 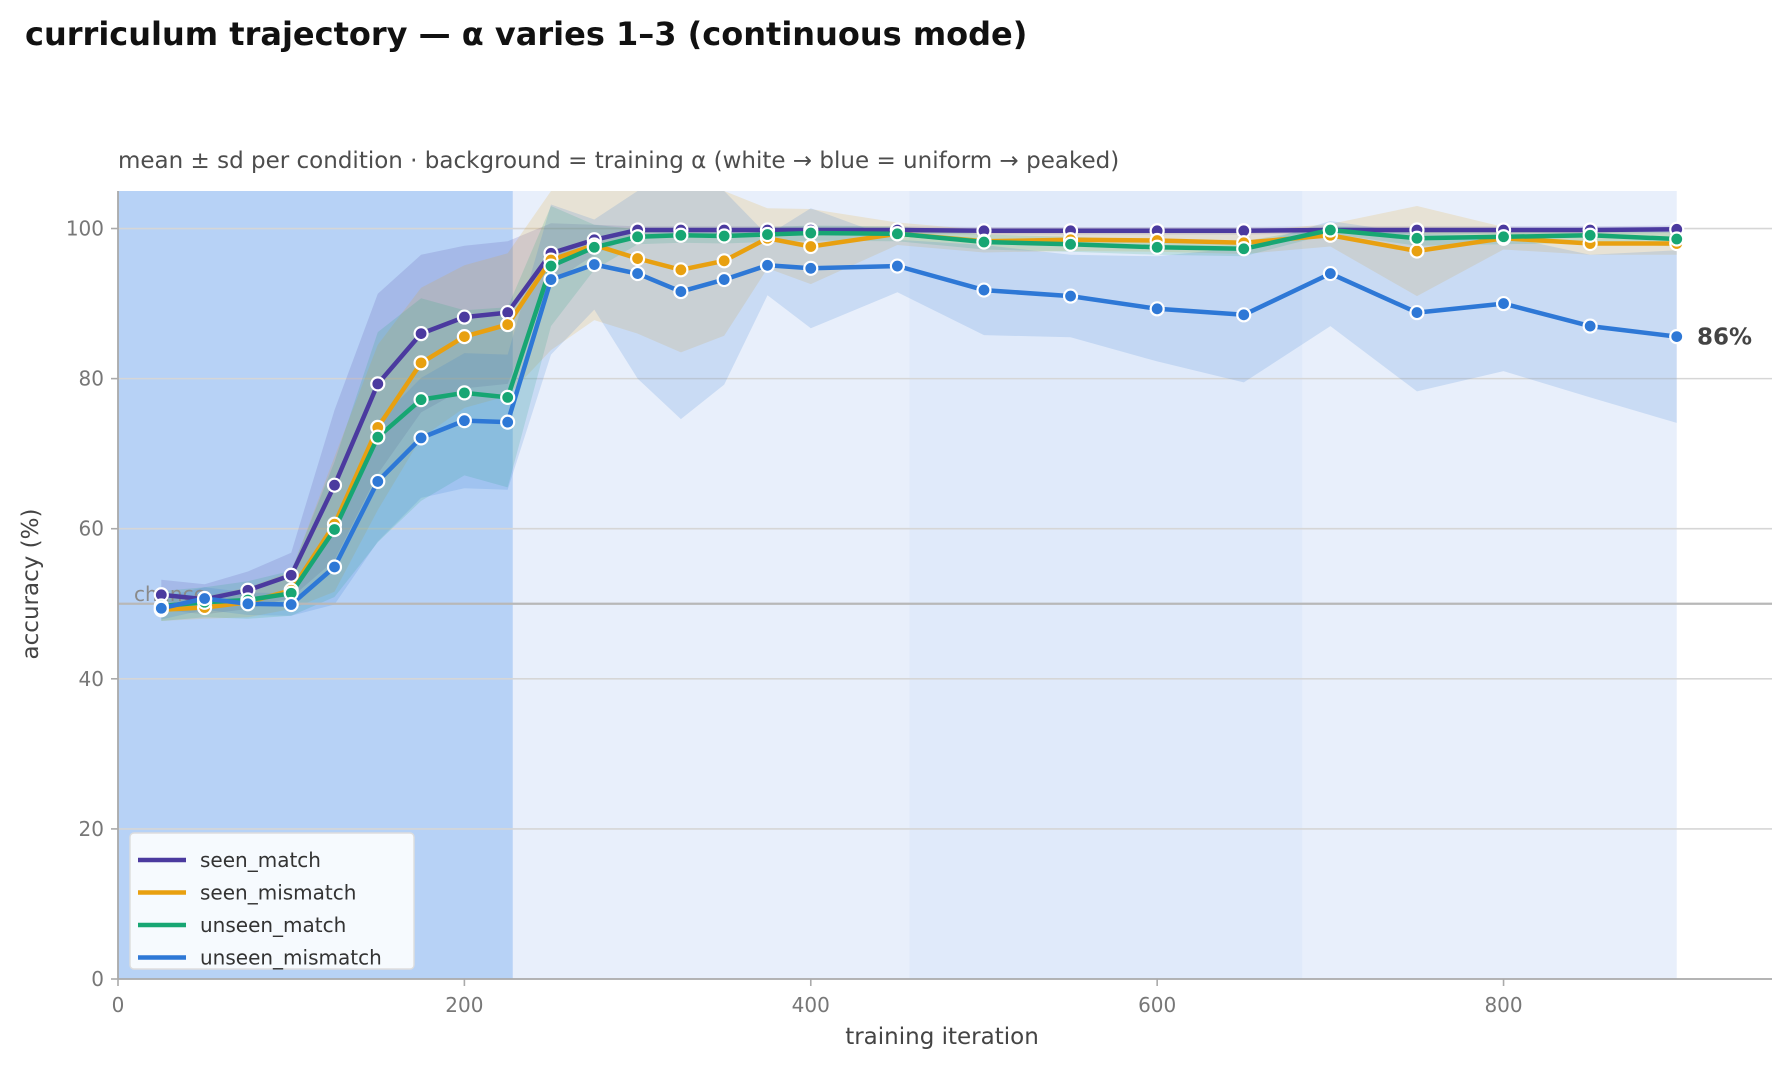 What do you see at coordinates (811, 1005) in the screenshot?
I see `x-tick-label-400: 400` at bounding box center [811, 1005].